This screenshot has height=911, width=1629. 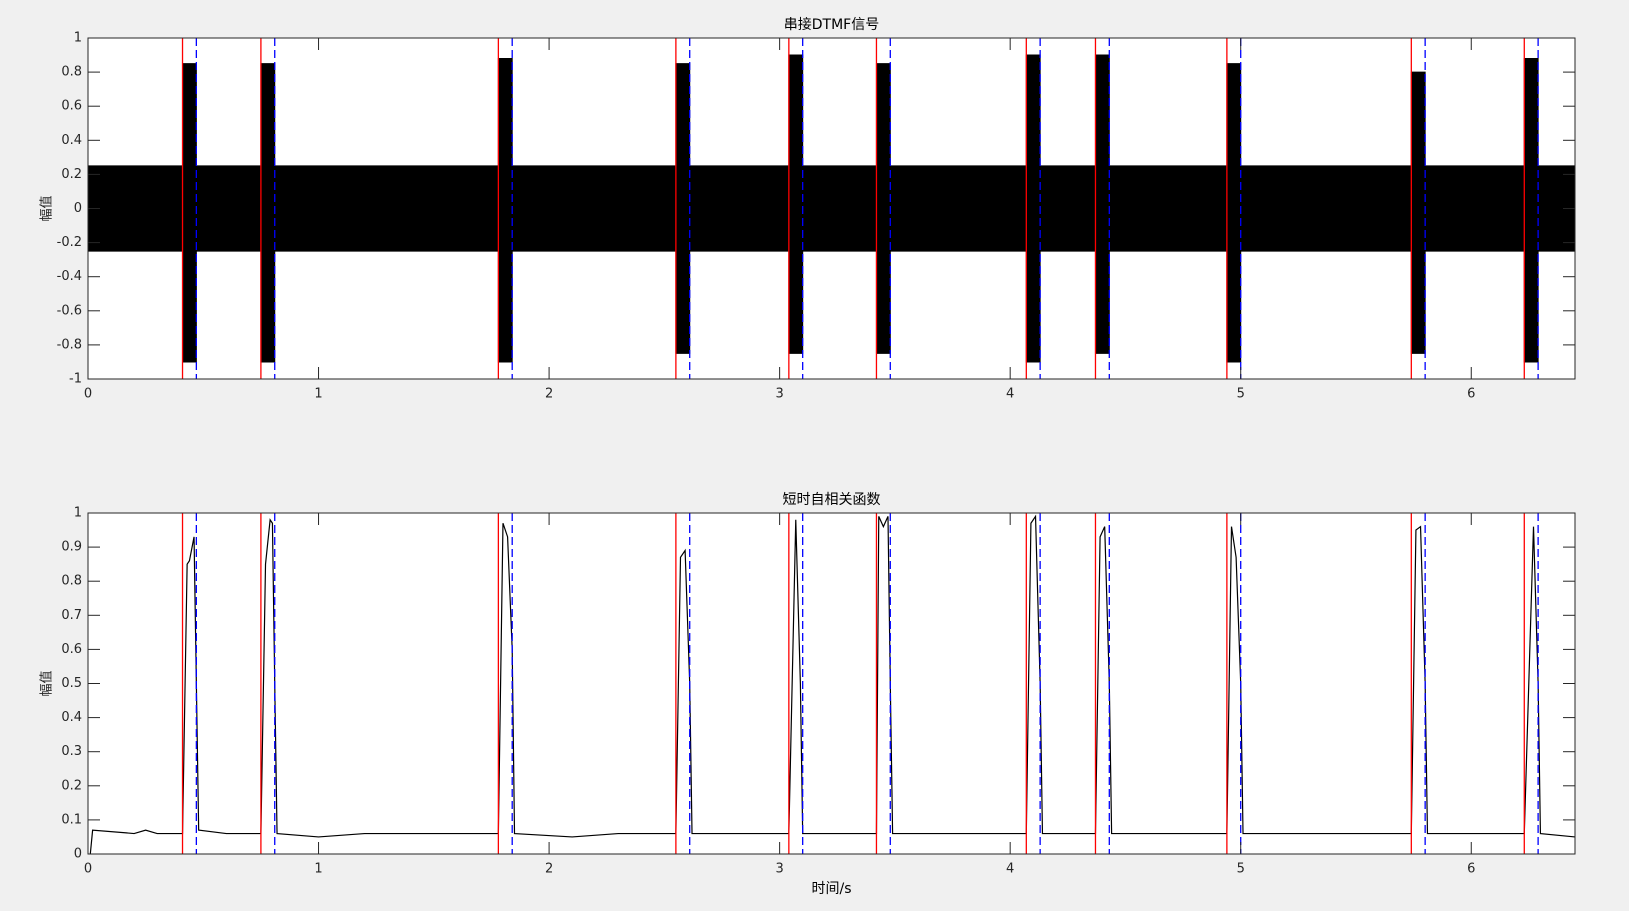 I want to click on subplot-title: 短时自相关函数, so click(x=832, y=500).